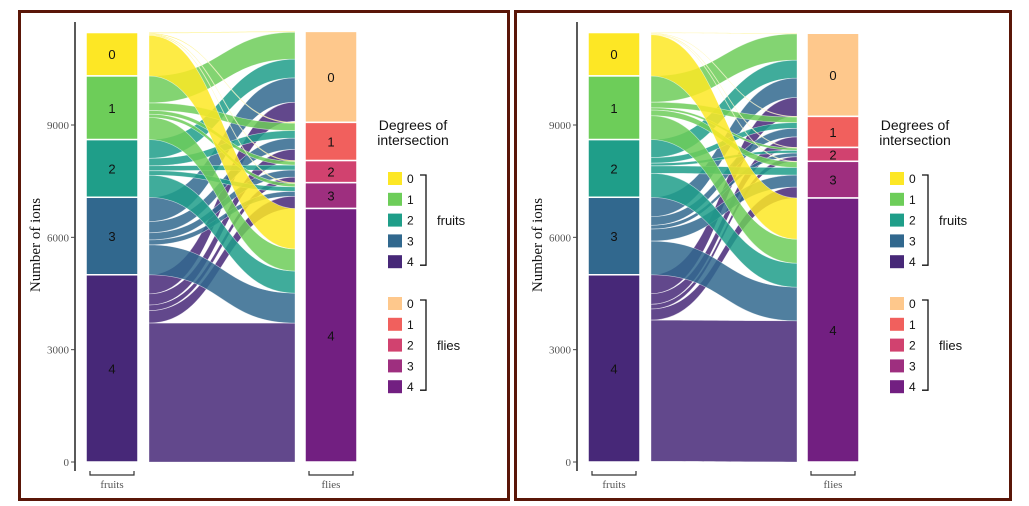 The height and width of the screenshot is (506, 1029). Describe the element at coordinates (58, 126) in the screenshot. I see `y-tick-label: 9000` at that location.